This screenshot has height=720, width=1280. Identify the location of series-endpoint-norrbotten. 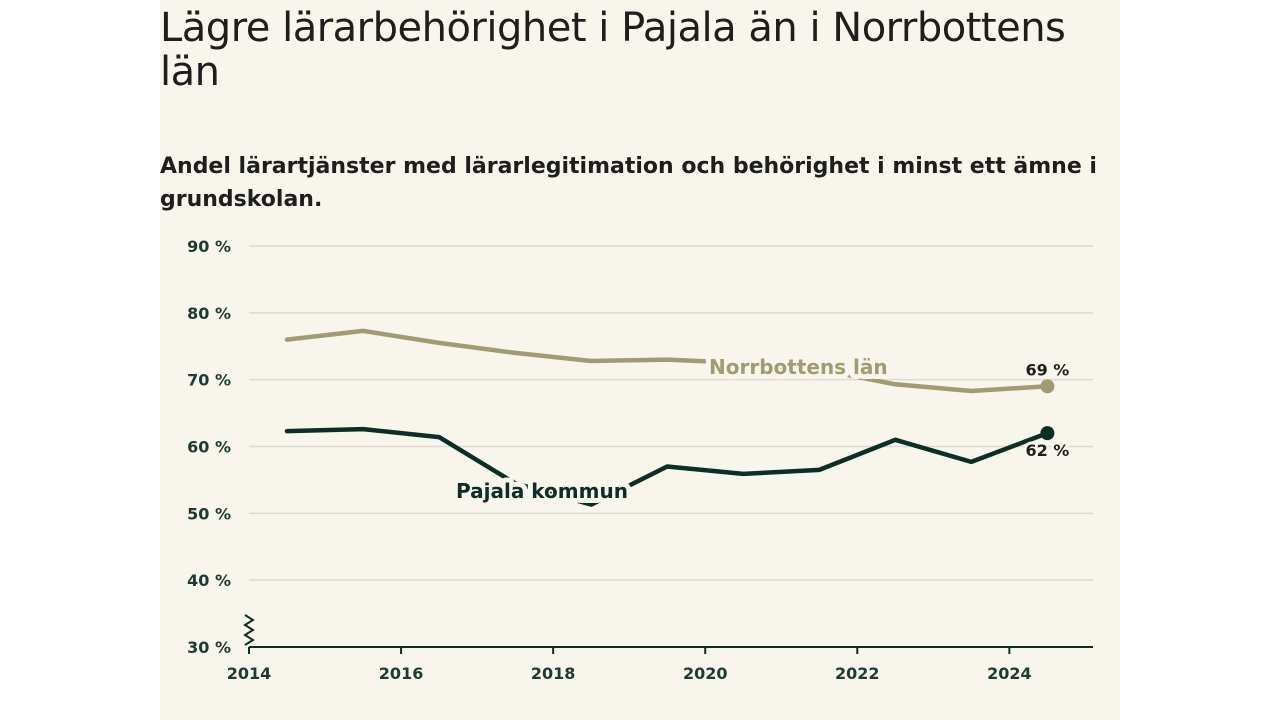
(1047, 386).